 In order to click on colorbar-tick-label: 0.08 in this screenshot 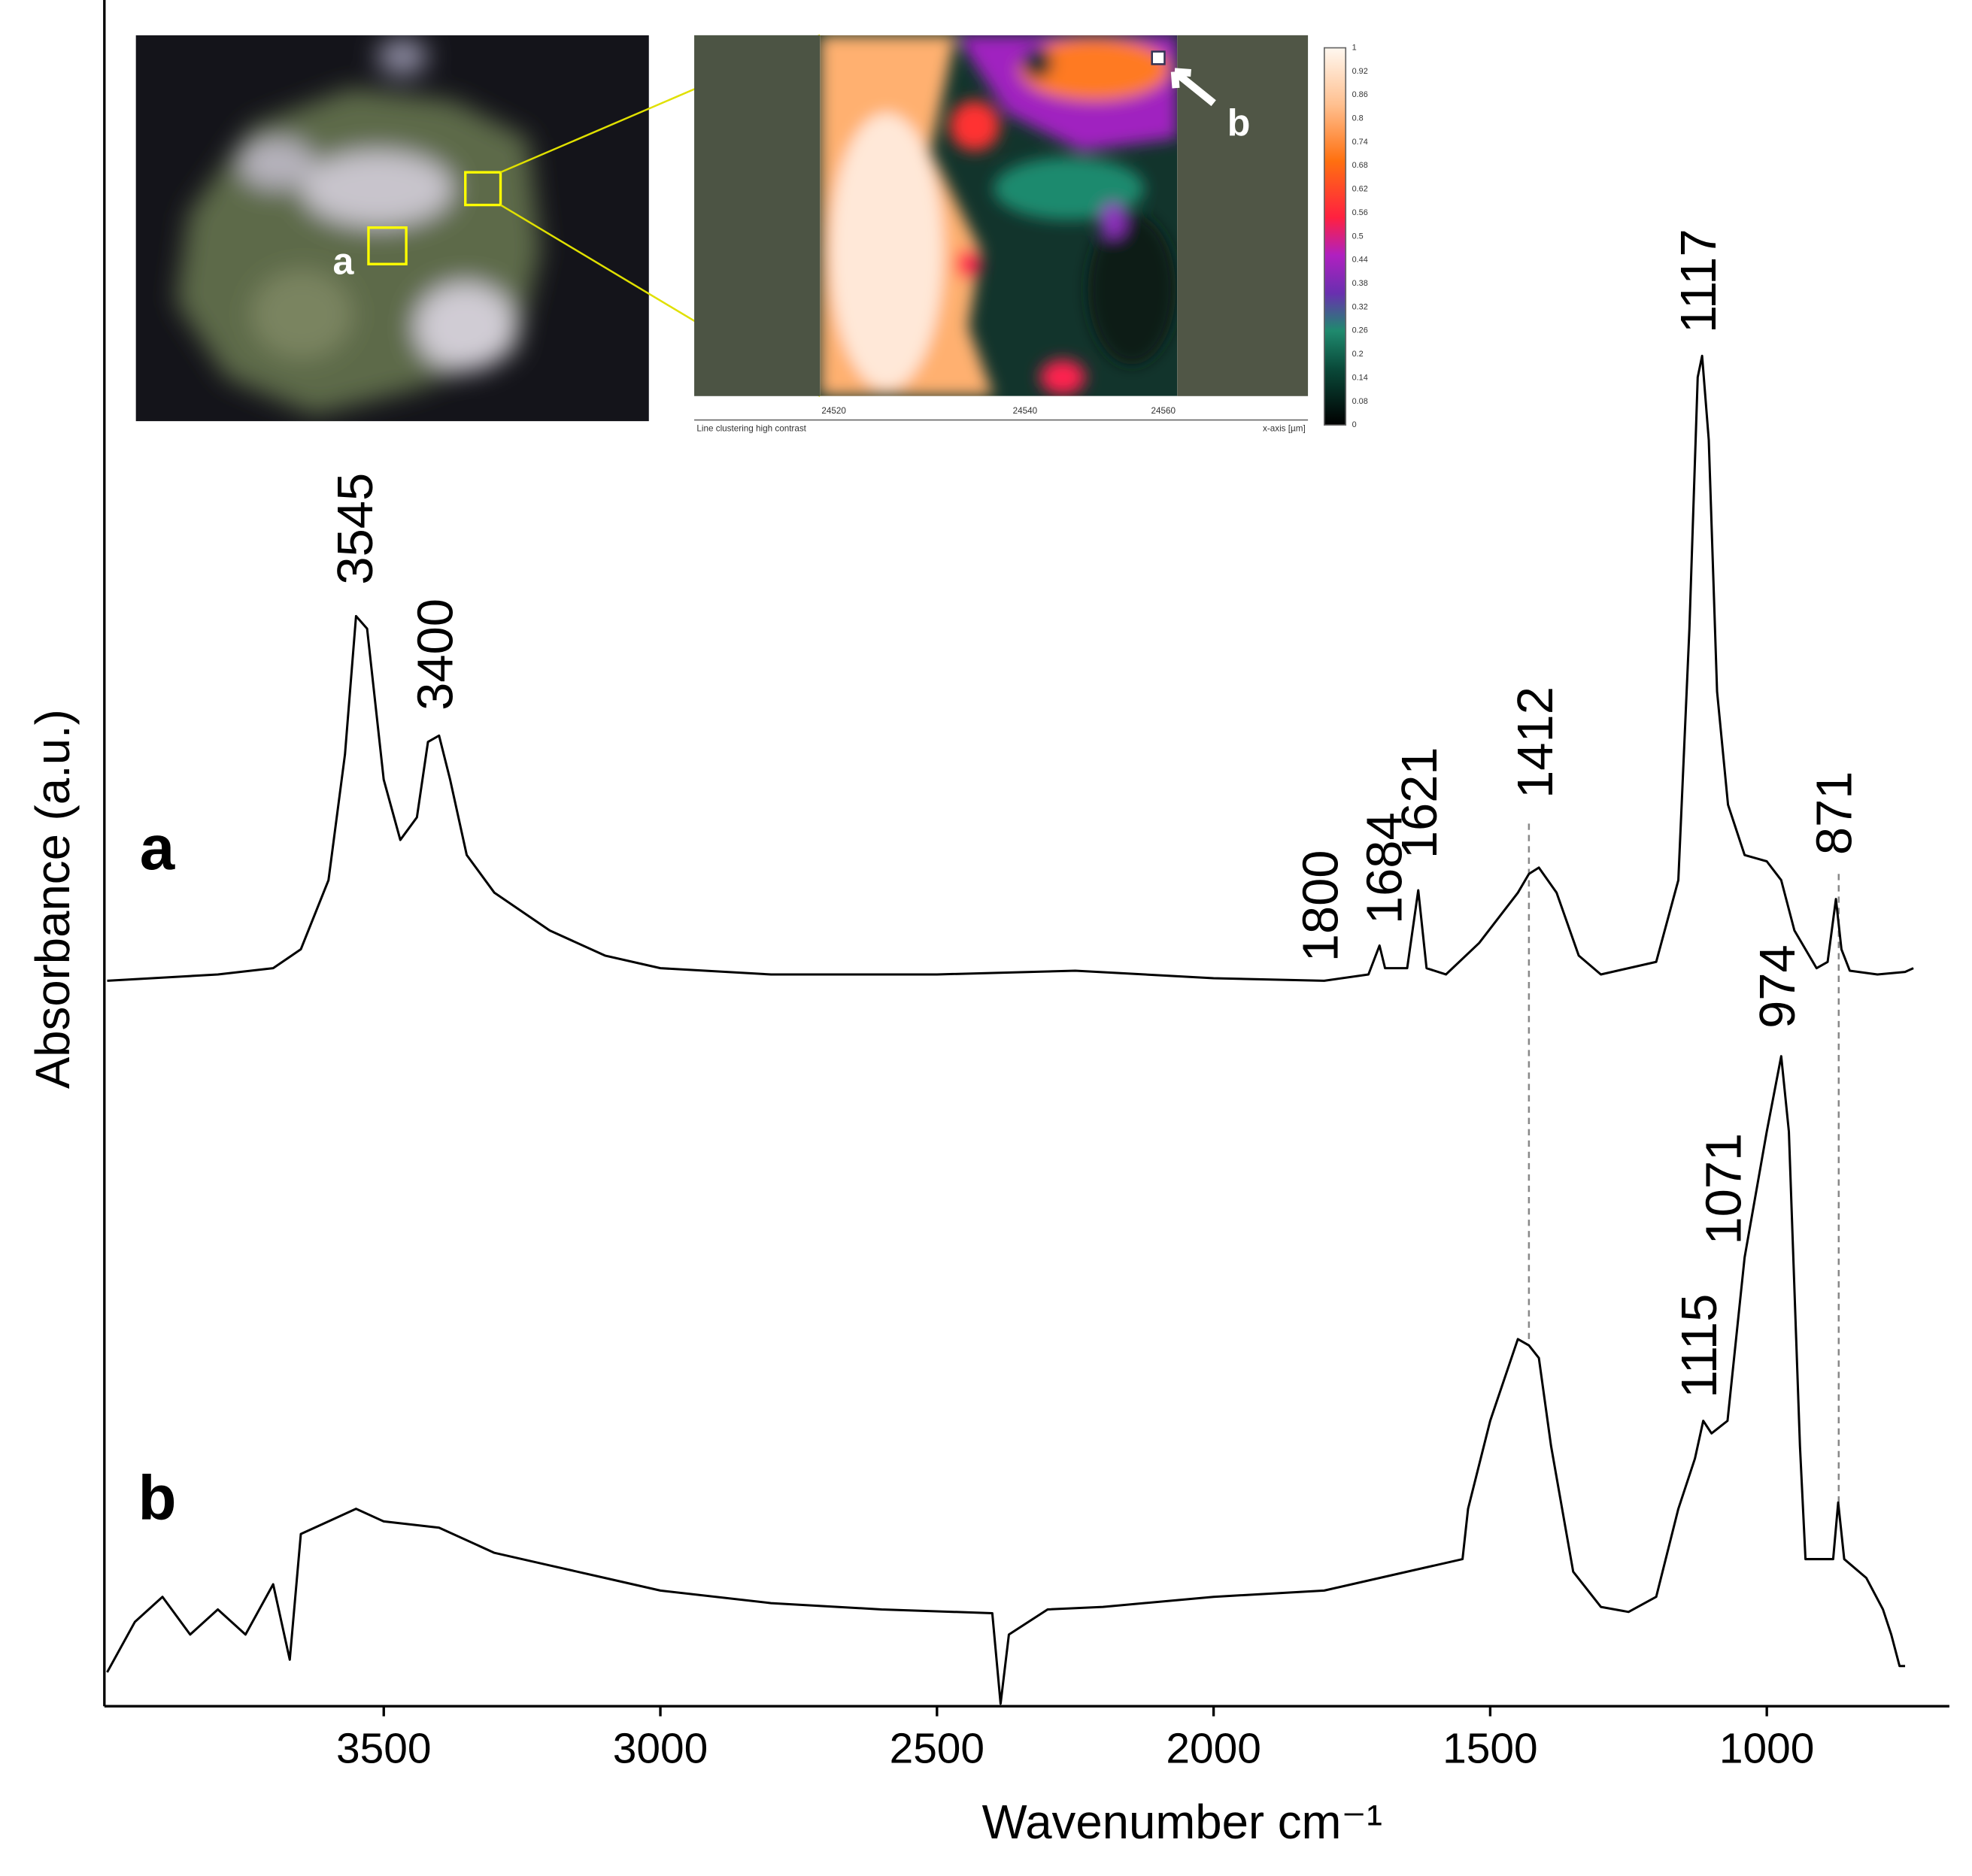, I will do `click(1360, 401)`.